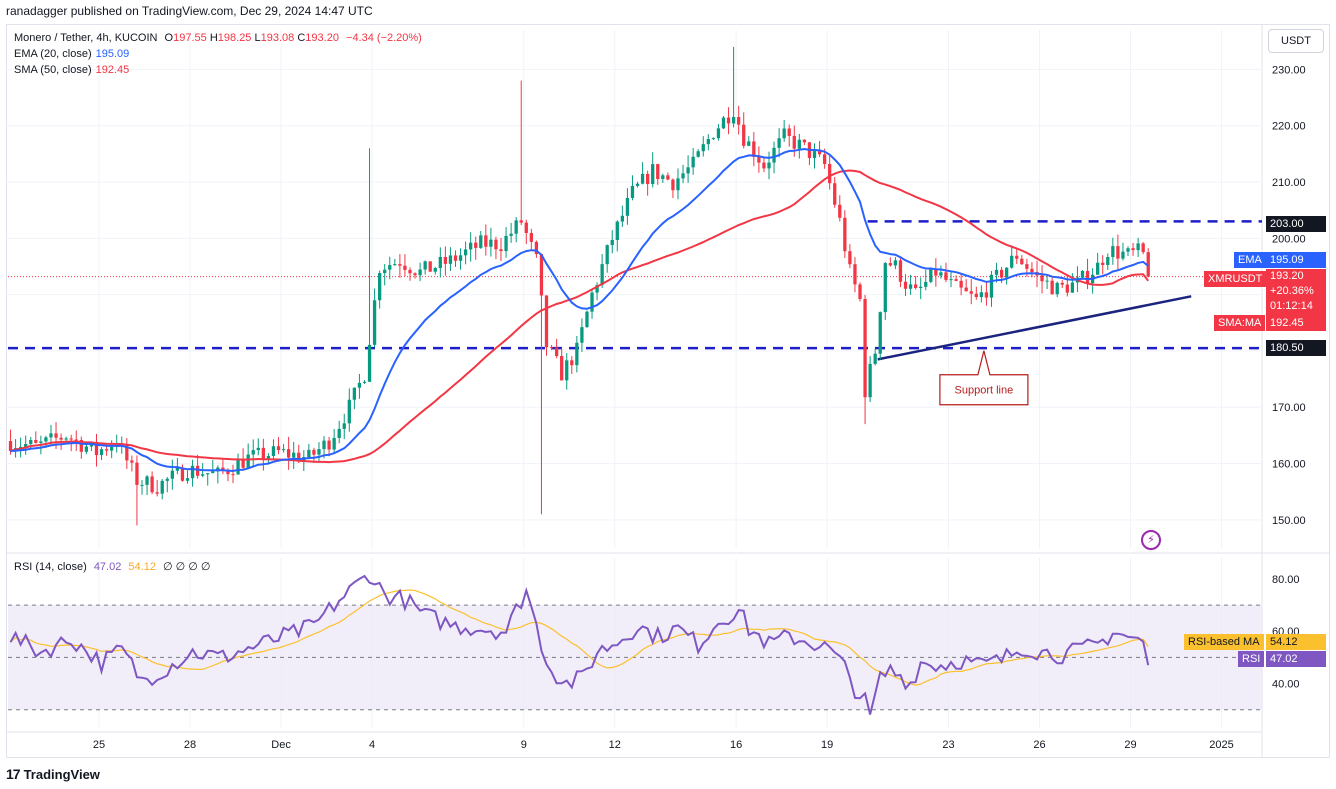  Describe the element at coordinates (53, 774) in the screenshot. I see `footer-logo: 17 TradingView` at that location.